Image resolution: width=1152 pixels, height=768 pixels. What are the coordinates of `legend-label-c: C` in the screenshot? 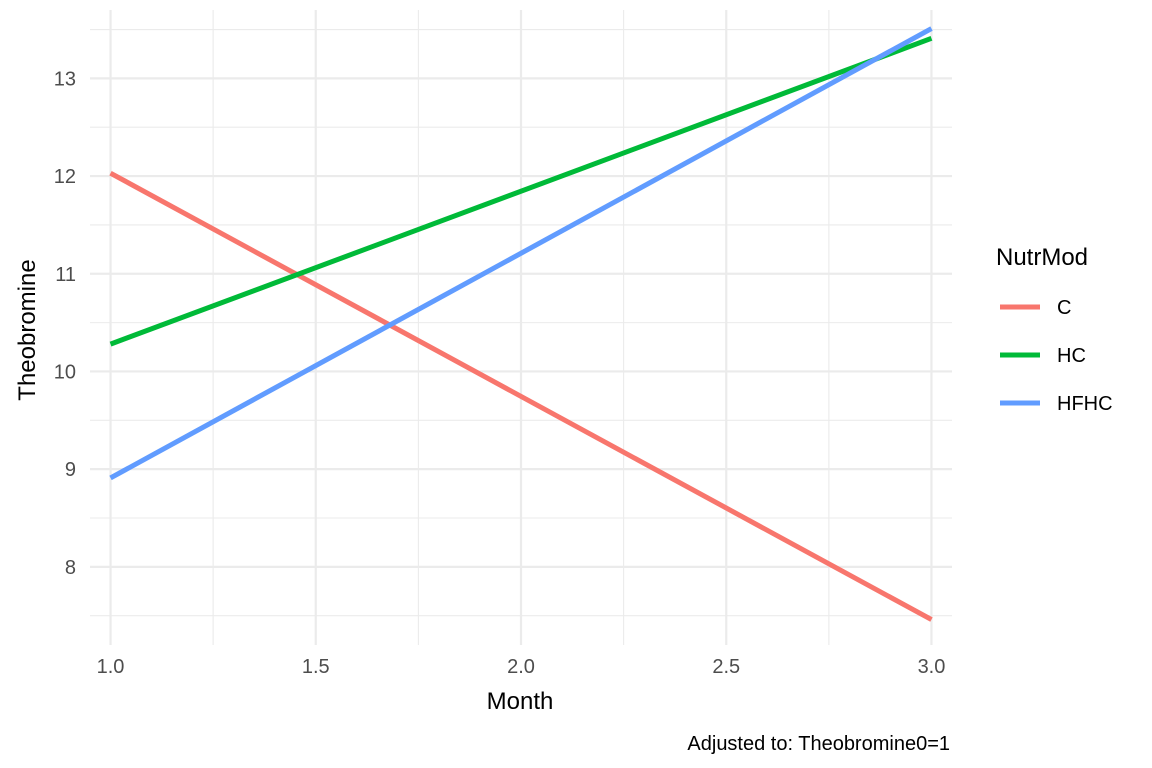 It's located at (1064, 308).